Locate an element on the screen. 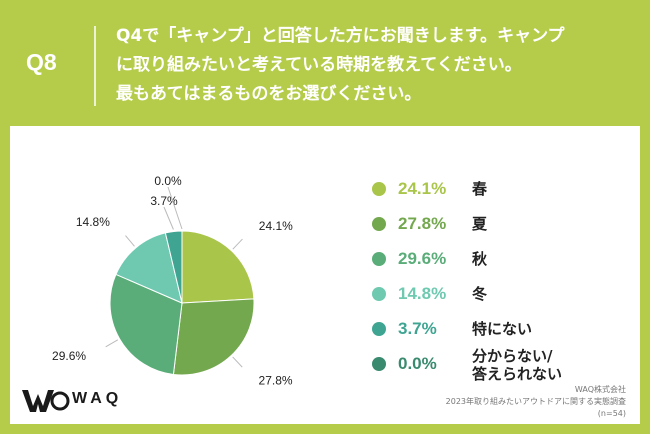 The width and height of the screenshot is (650, 434). legend-percent: 24.1% is located at coordinates (422, 188).